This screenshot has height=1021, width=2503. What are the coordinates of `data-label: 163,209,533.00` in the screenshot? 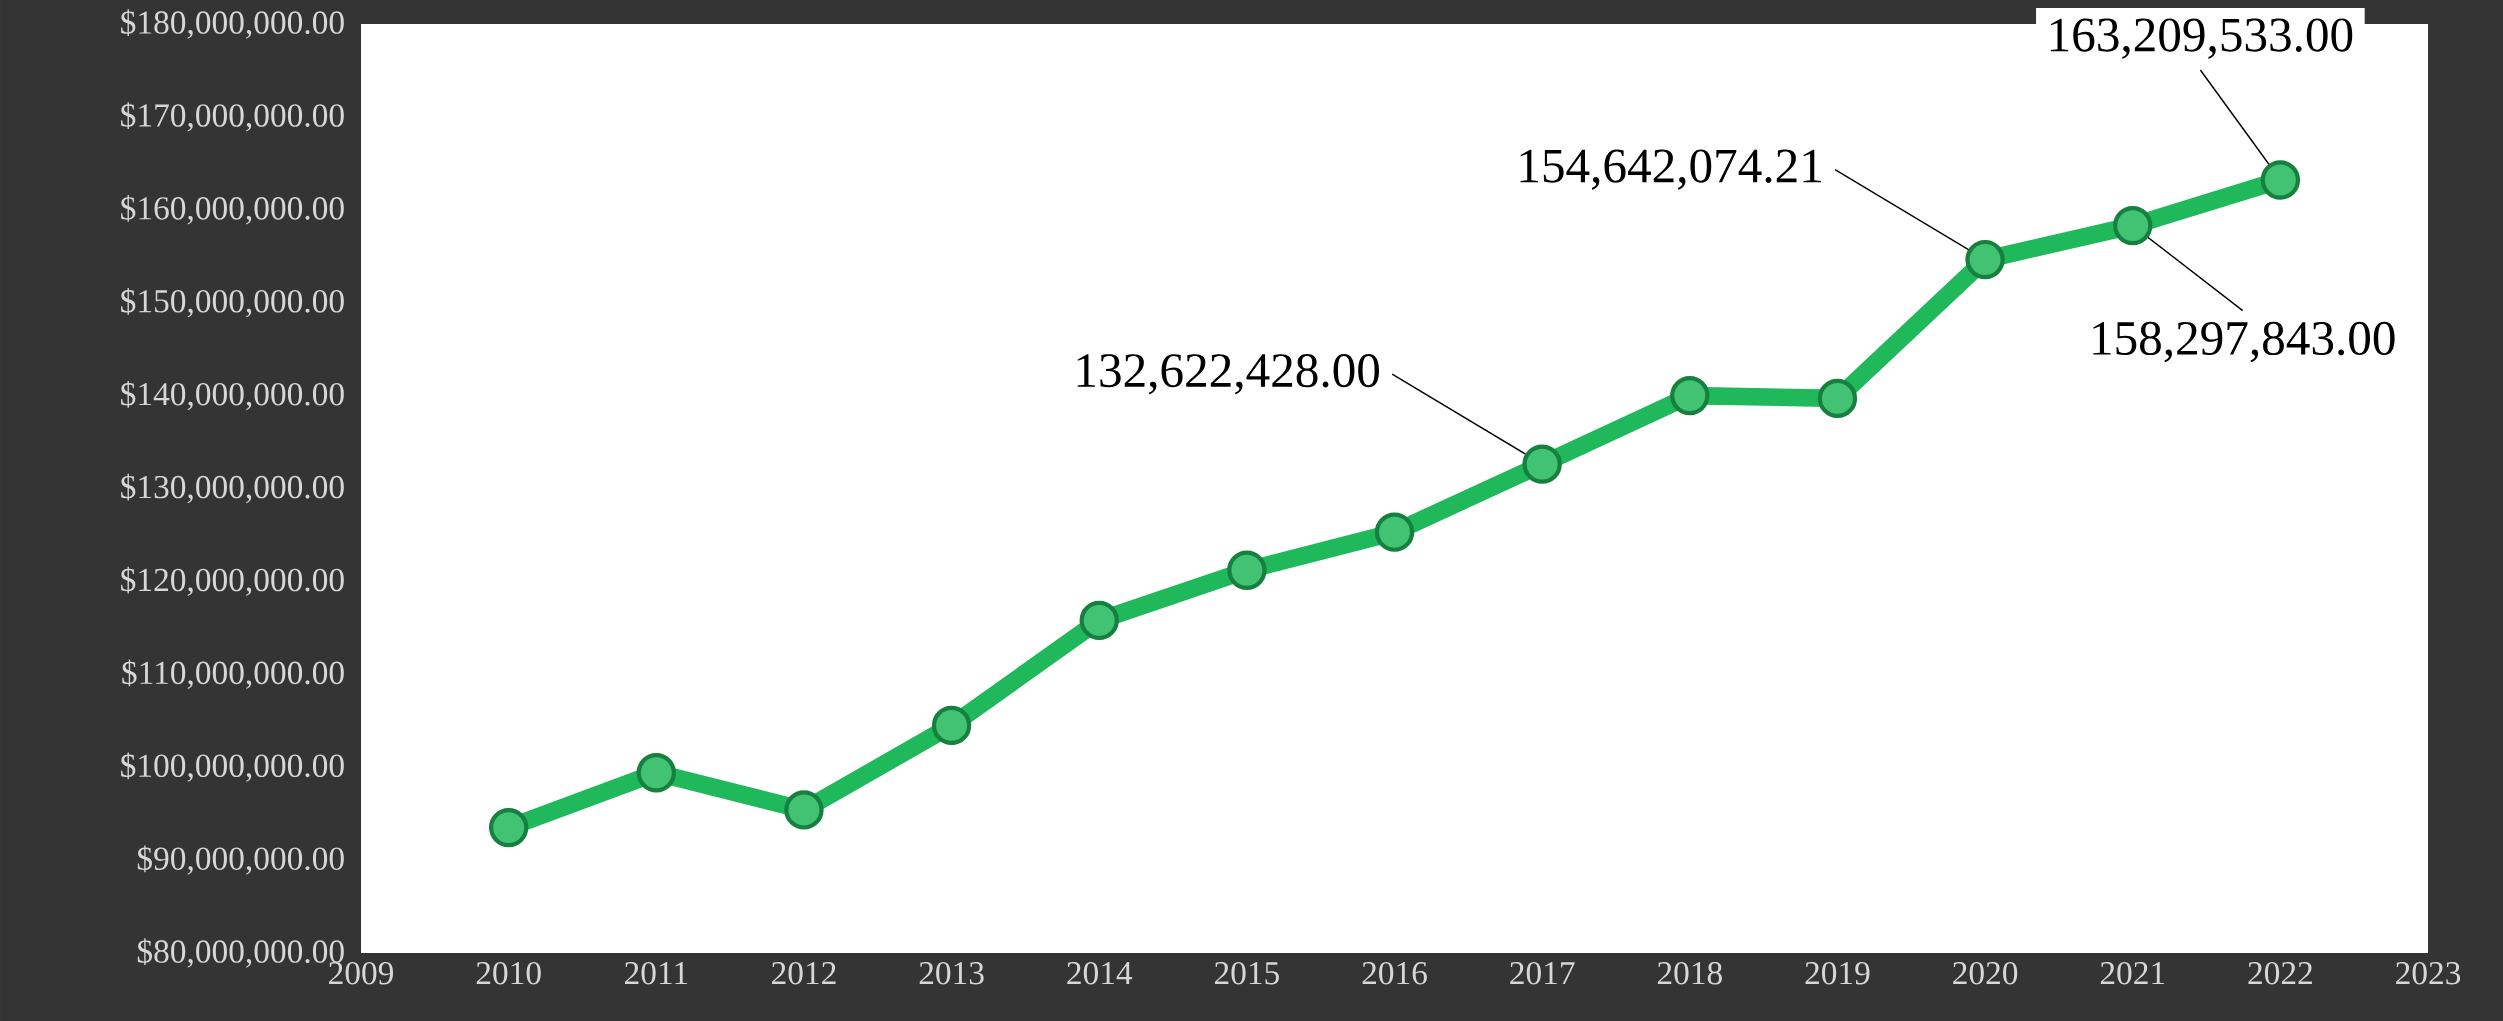 It's located at (2201, 38).